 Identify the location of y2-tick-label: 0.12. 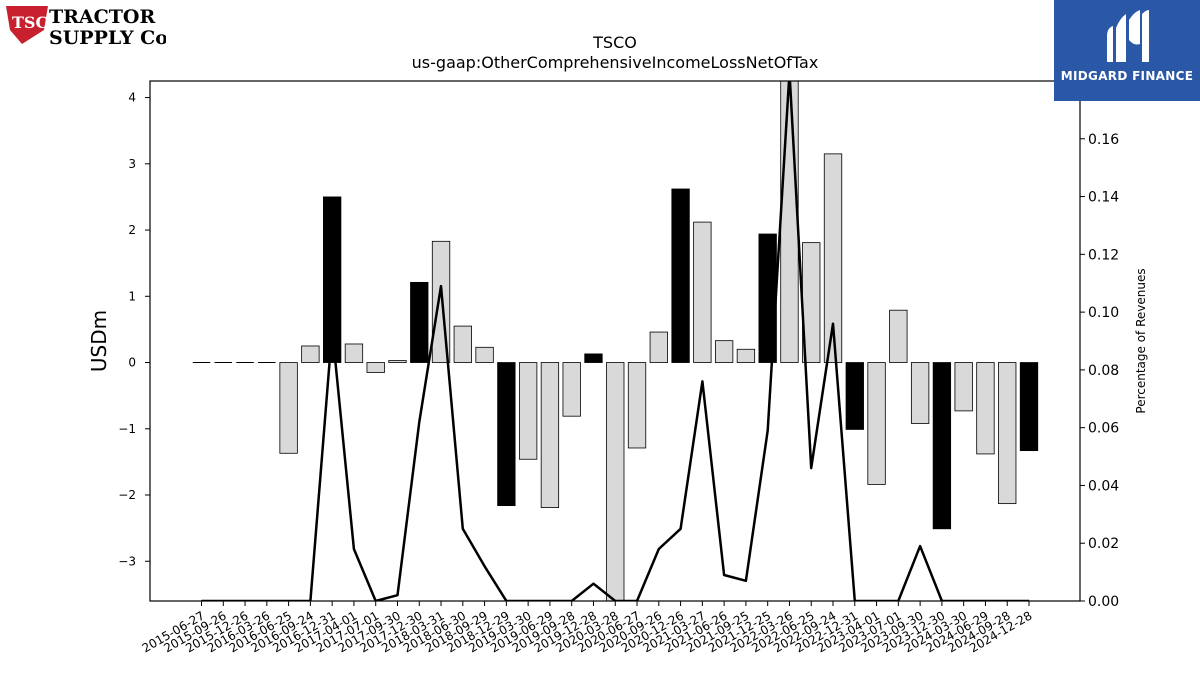
(1103, 255).